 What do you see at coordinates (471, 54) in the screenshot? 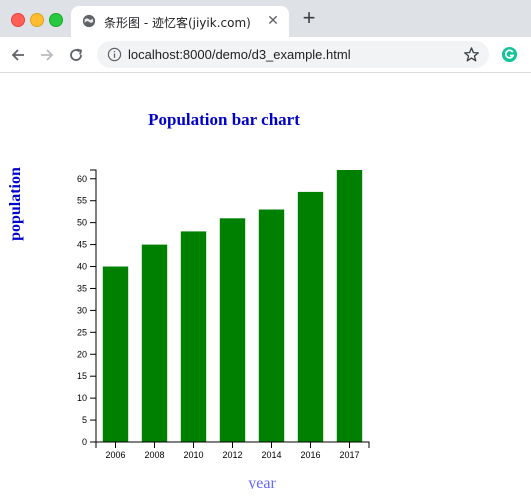
I see `bookmark-star-icon` at bounding box center [471, 54].